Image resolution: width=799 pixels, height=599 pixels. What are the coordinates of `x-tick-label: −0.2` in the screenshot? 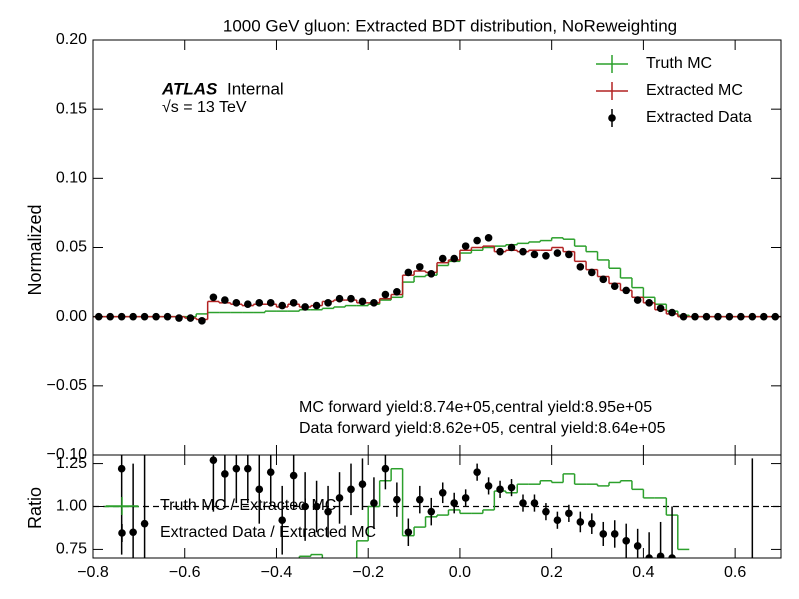 It's located at (368, 572).